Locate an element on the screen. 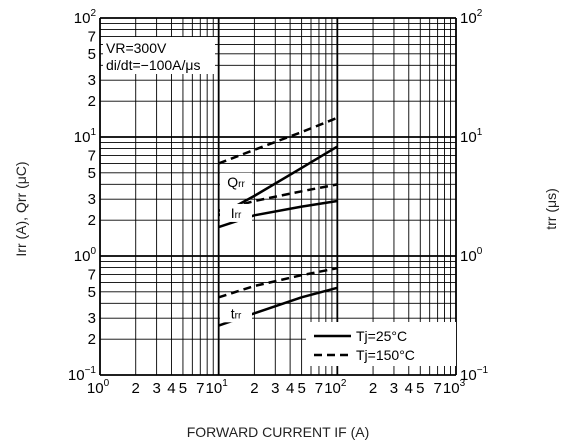  x-tick-decade-label: 10³ is located at coordinates (454, 387).